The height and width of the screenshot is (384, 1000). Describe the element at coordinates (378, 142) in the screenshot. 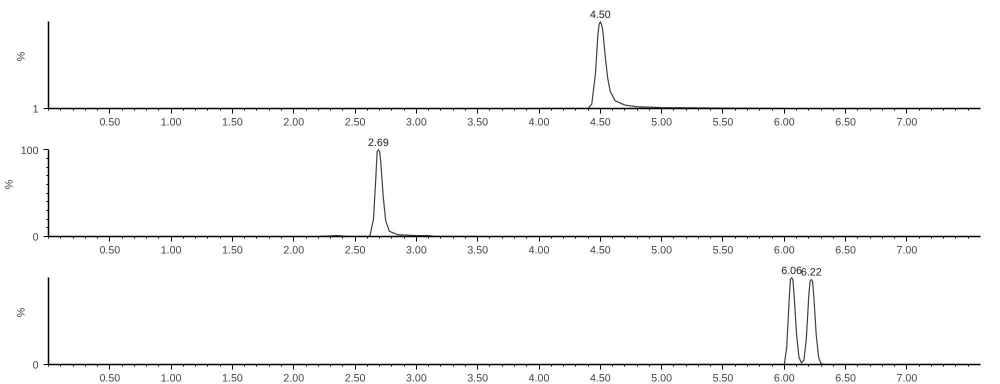

I see `annotation: 2.69` at that location.